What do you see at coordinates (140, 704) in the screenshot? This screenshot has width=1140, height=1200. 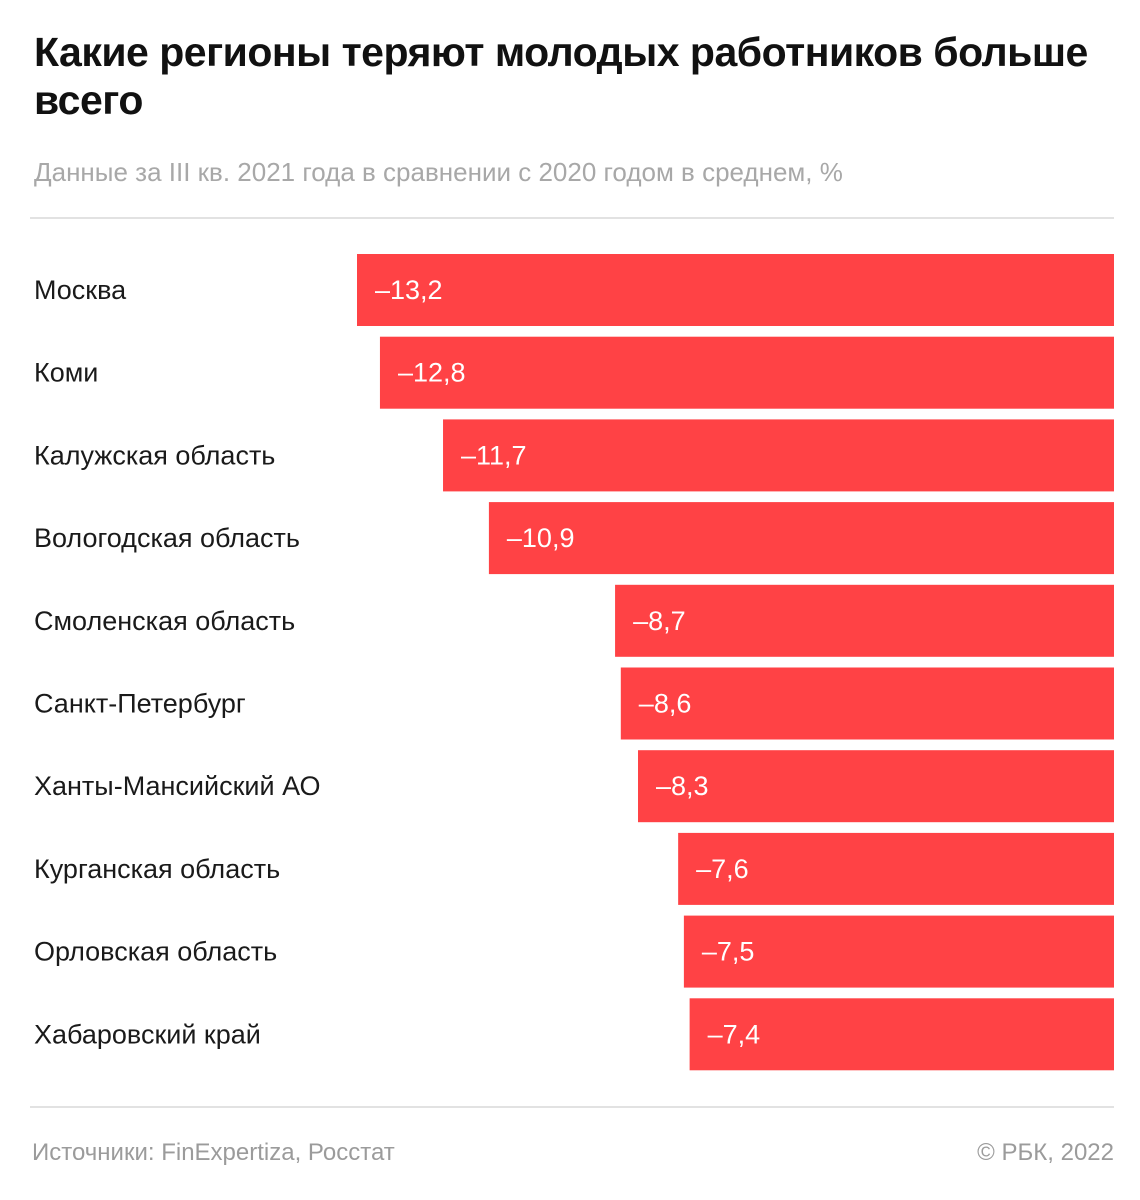 I see `category-label: Санкт-Петербург` at bounding box center [140, 704].